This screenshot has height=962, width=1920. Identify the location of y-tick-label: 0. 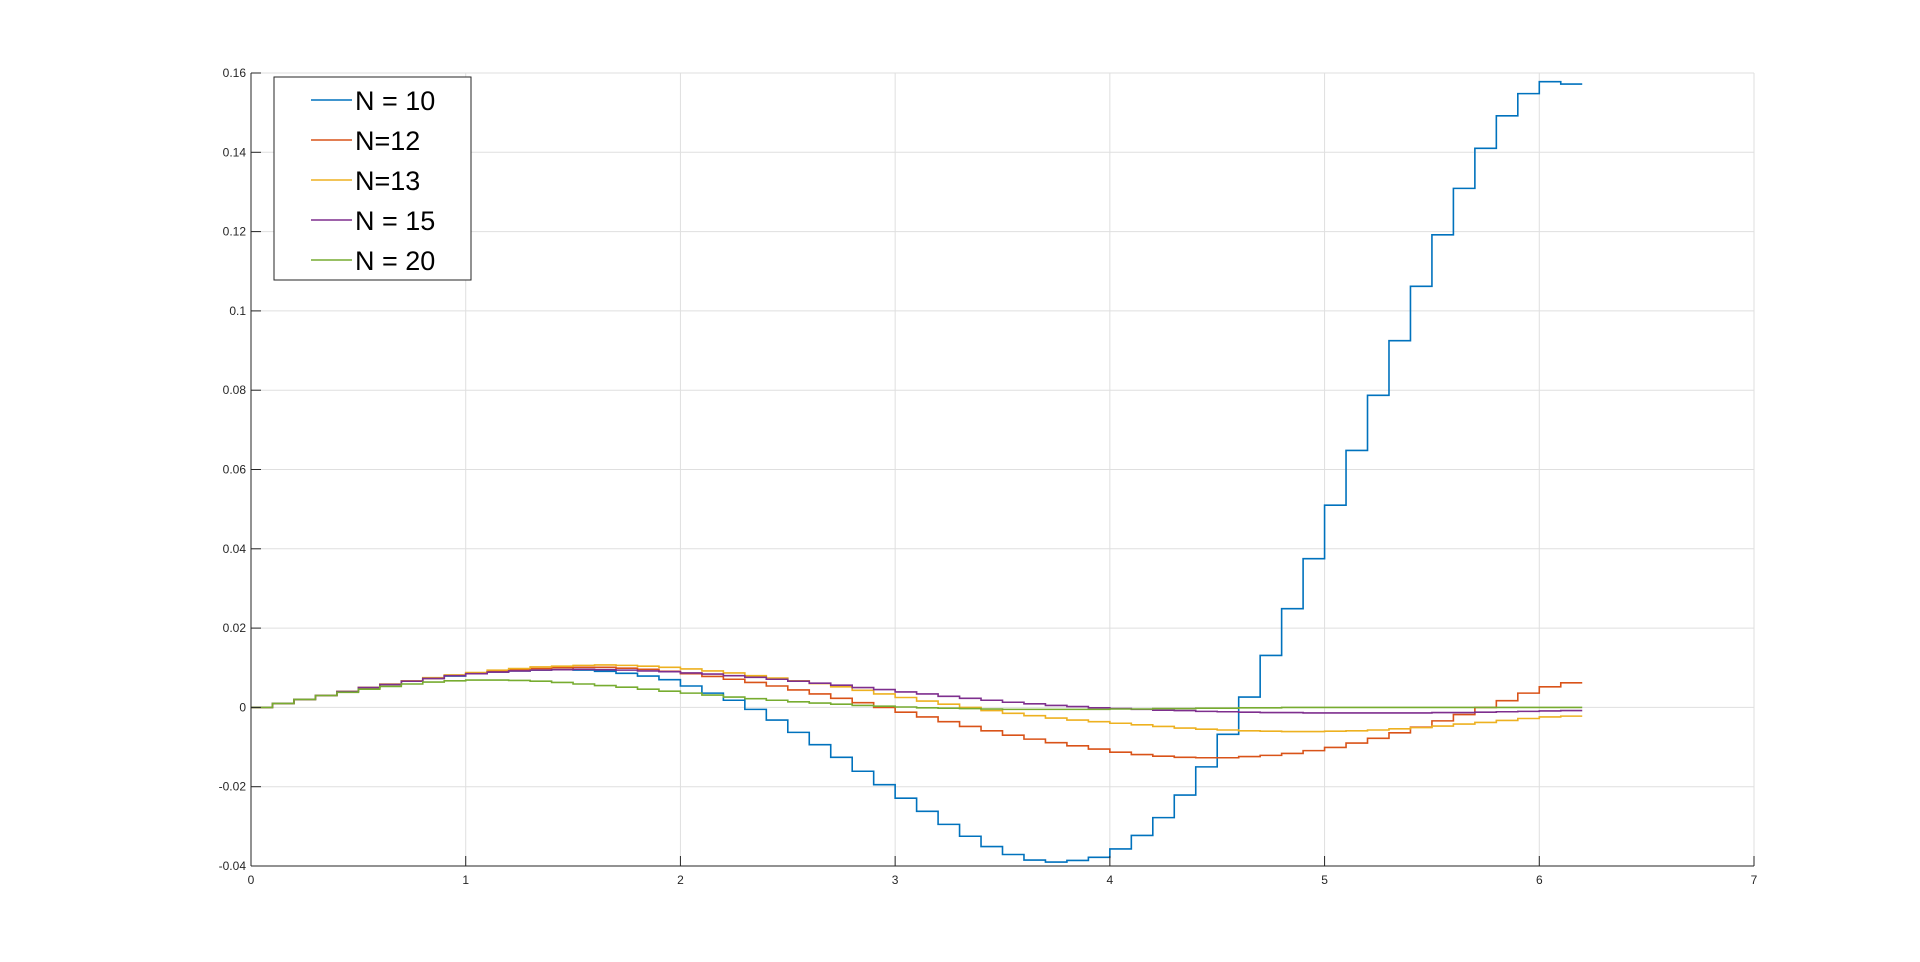
(242, 707).